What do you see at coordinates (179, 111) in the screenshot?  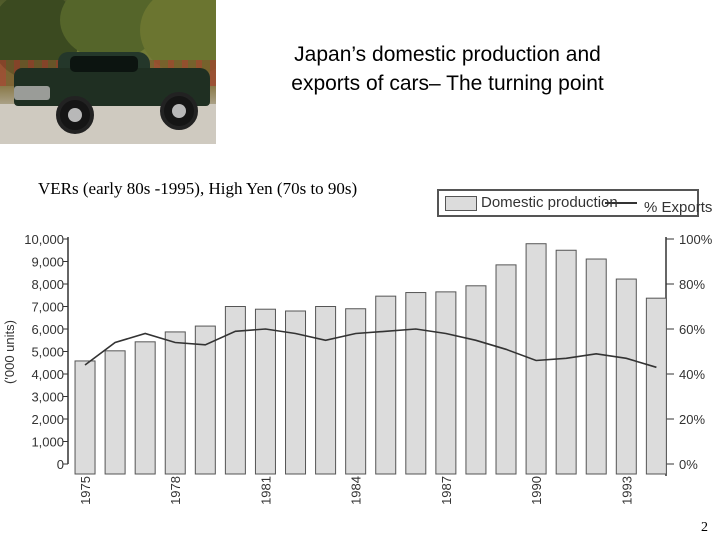 I see `rear-wheel` at bounding box center [179, 111].